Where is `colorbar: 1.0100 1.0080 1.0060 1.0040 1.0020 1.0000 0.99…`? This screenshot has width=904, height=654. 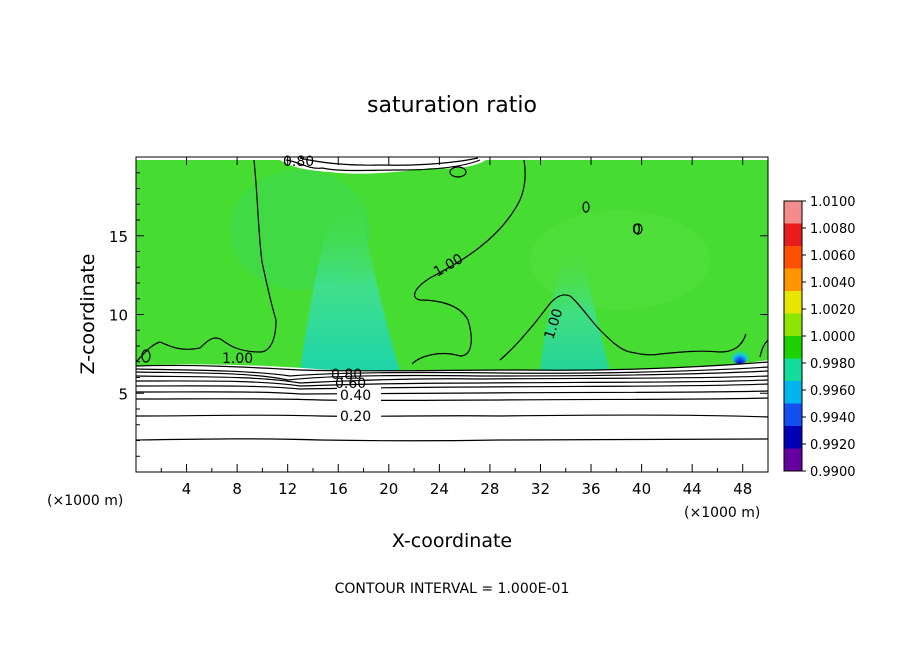 colorbar: 1.0100 1.0080 1.0060 1.0040 1.0020 1.0000 0.99… is located at coordinates (819, 337).